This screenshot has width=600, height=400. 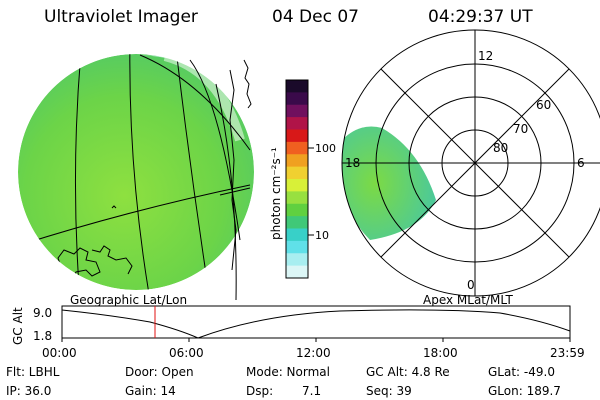 What do you see at coordinates (389, 183) in the screenshot?
I see `polar-auroral-image` at bounding box center [389, 183].